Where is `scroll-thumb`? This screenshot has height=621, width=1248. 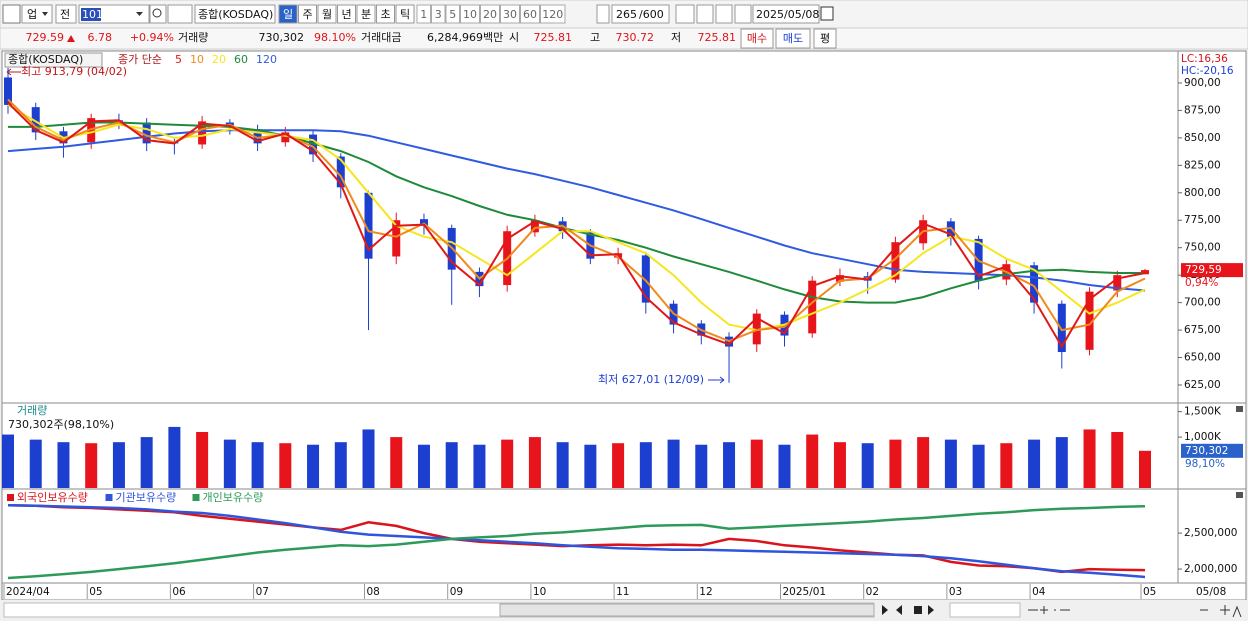
scroll-thumb is located at coordinates (687, 610).